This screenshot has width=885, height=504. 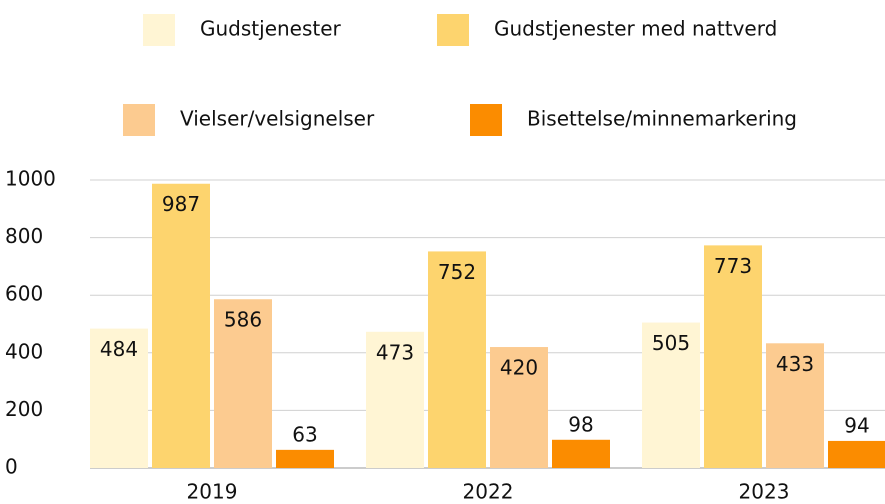 What do you see at coordinates (24, 236) in the screenshot?
I see `y-tick-label: 800` at bounding box center [24, 236].